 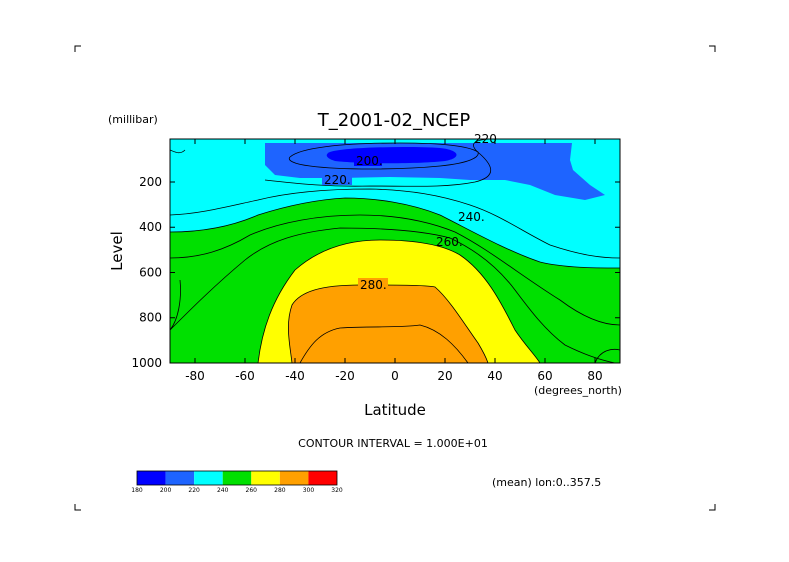 What do you see at coordinates (546, 482) in the screenshot?
I see `mean-longitude-text: (mean) lon:0..357.5` at bounding box center [546, 482].